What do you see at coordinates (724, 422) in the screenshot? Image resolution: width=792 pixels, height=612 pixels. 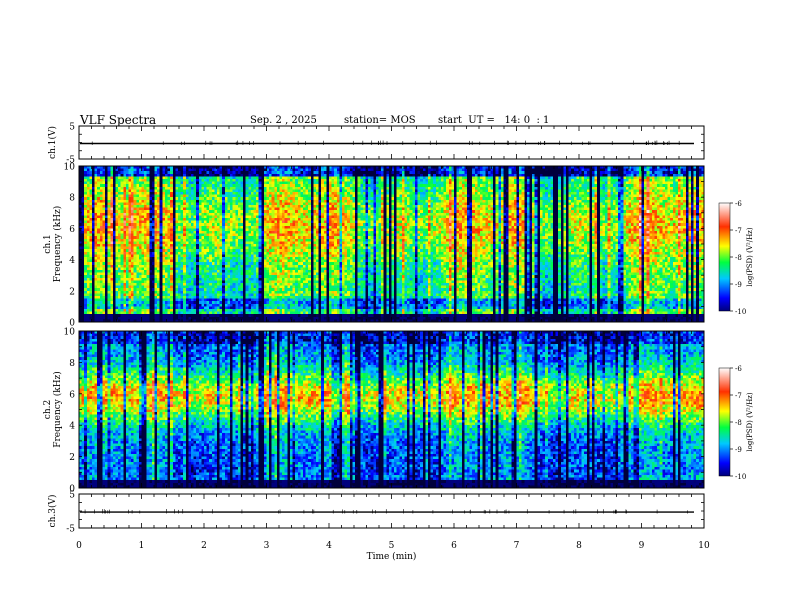 I see `colorbar-ch2` at bounding box center [724, 422].